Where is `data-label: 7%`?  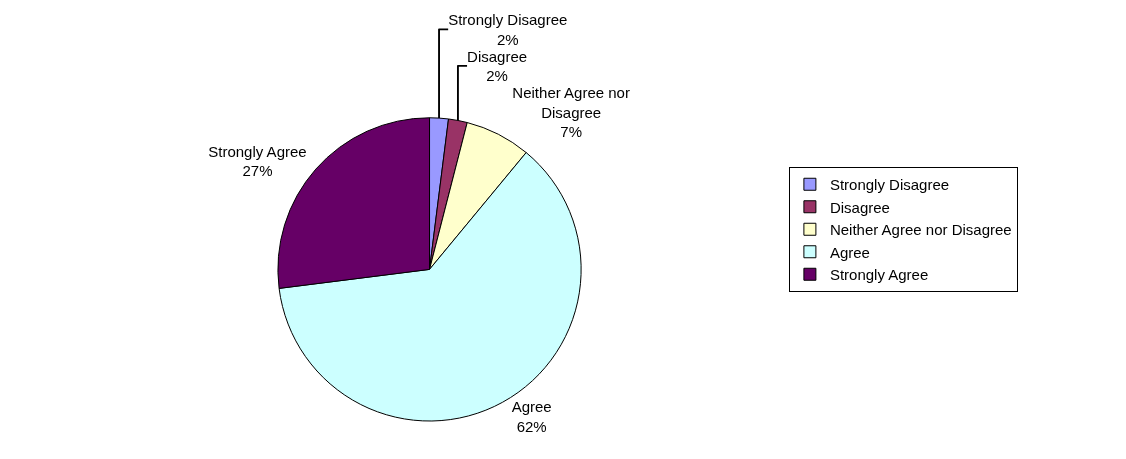 data-label: 7% is located at coordinates (571, 132).